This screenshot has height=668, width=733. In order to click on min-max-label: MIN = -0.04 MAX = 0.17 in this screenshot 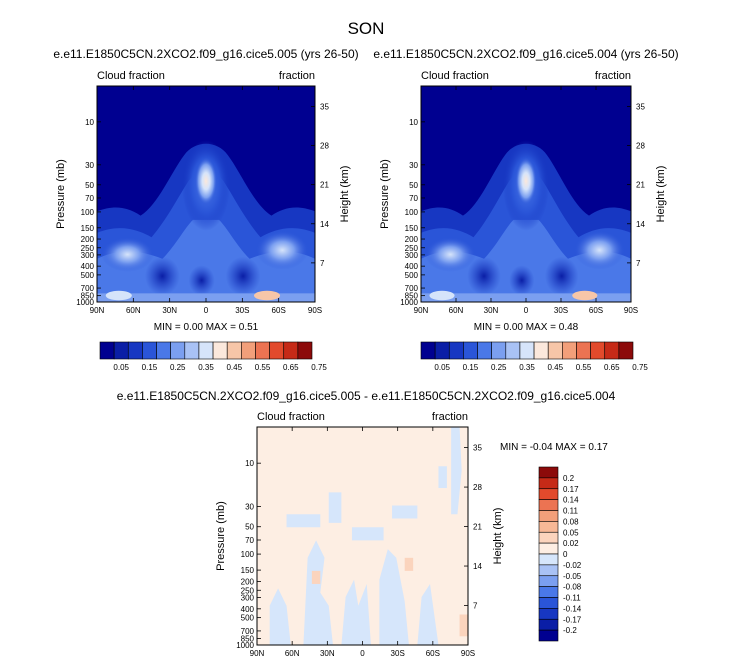, I will do `click(554, 447)`.